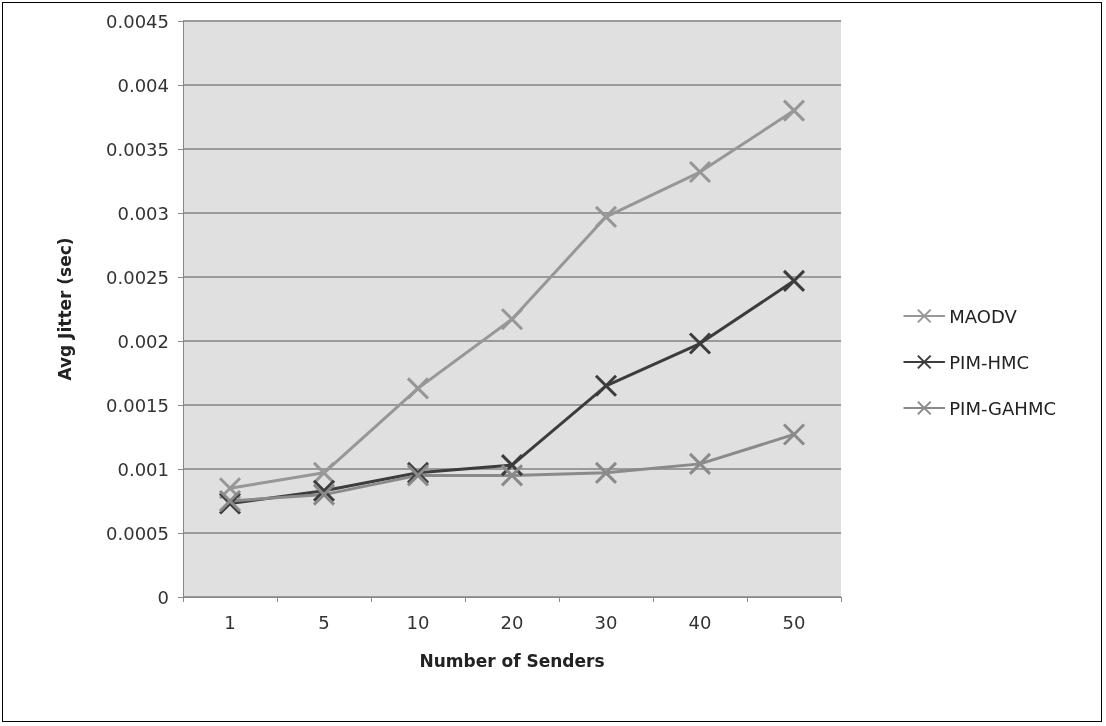 The width and height of the screenshot is (1106, 726). What do you see at coordinates (700, 622) in the screenshot?
I see `x-tick-label: 40` at bounding box center [700, 622].